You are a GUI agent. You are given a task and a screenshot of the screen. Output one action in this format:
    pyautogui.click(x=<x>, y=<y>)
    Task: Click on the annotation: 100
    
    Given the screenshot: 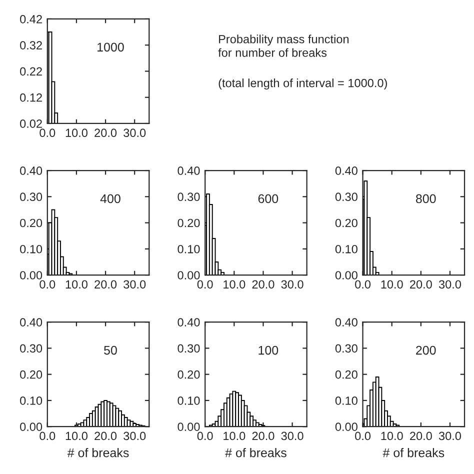 What is the action you would take?
    pyautogui.click(x=268, y=350)
    